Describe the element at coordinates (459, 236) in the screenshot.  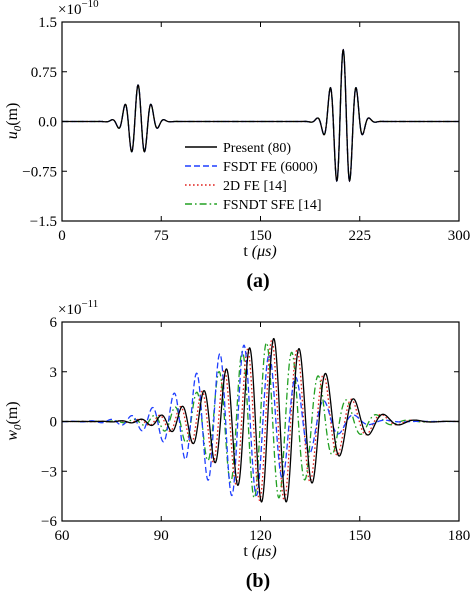
I see `x-tick-label: 300` at that location.